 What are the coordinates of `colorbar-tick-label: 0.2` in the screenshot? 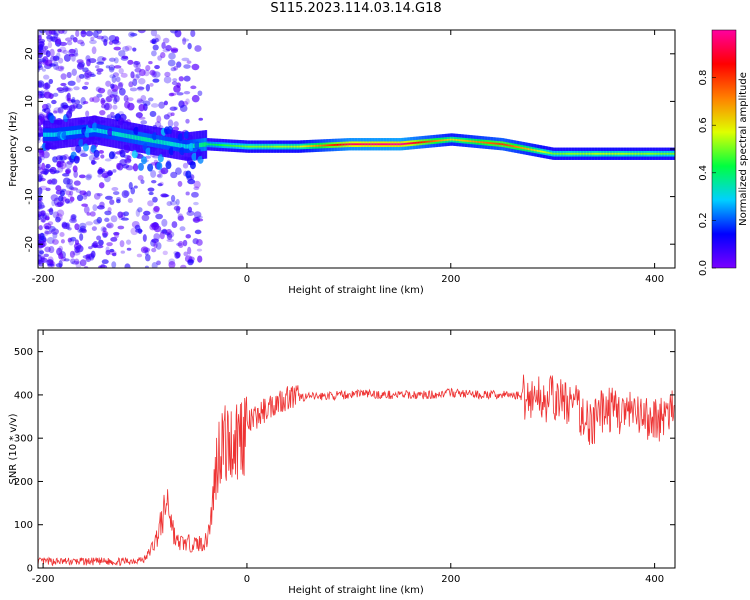 It's located at (703, 220).